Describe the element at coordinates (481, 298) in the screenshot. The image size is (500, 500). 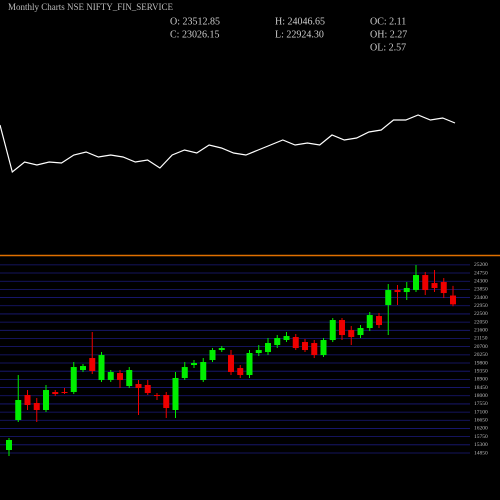
I see `y-tick-label: 23400` at that location.